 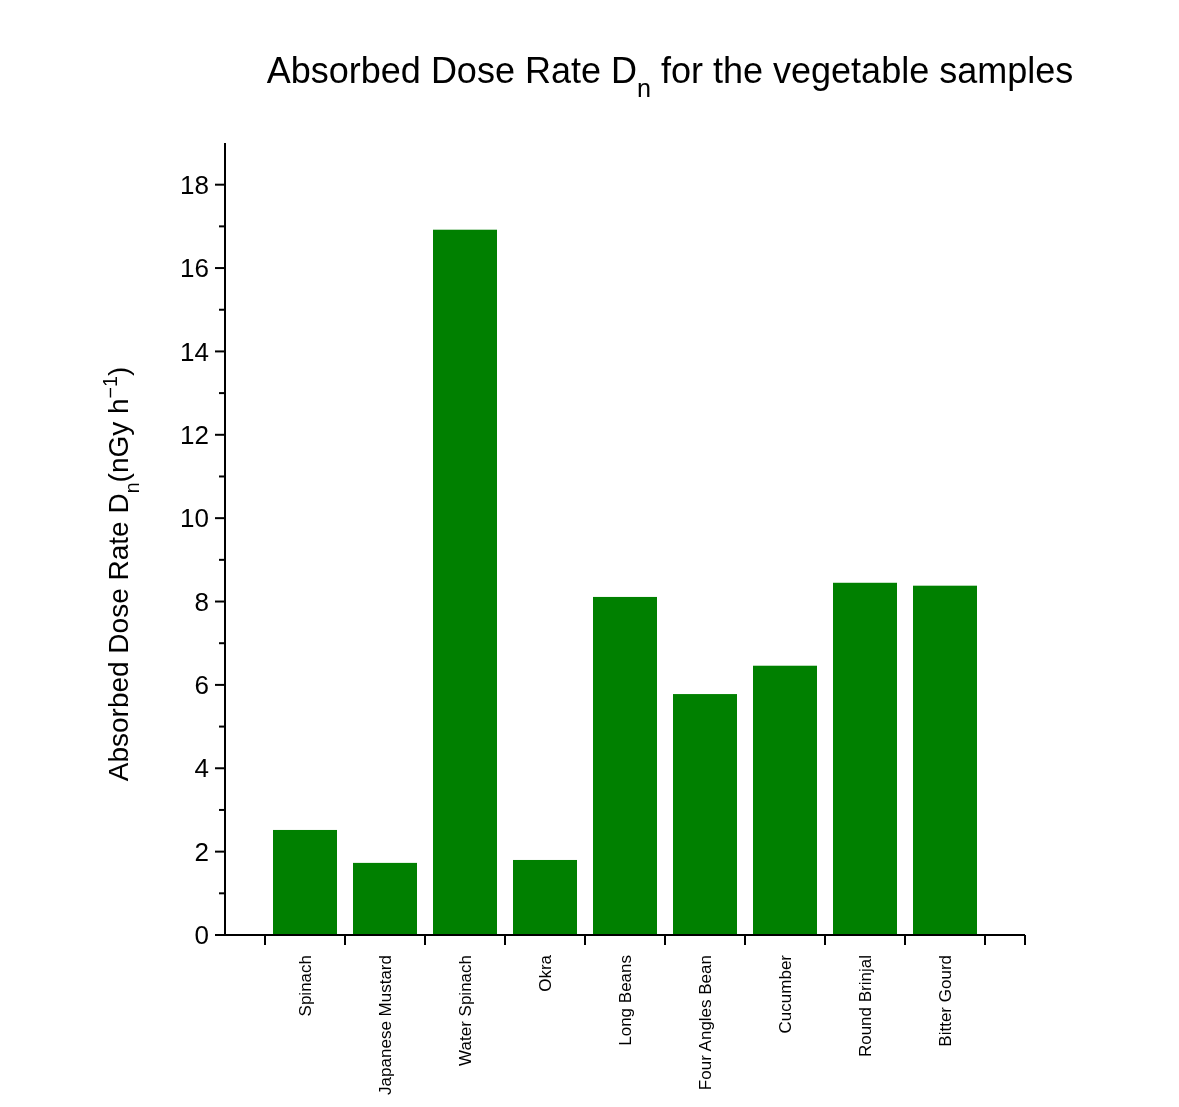 What do you see at coordinates (465, 1010) in the screenshot?
I see `x-tick-label: Water Spinach` at bounding box center [465, 1010].